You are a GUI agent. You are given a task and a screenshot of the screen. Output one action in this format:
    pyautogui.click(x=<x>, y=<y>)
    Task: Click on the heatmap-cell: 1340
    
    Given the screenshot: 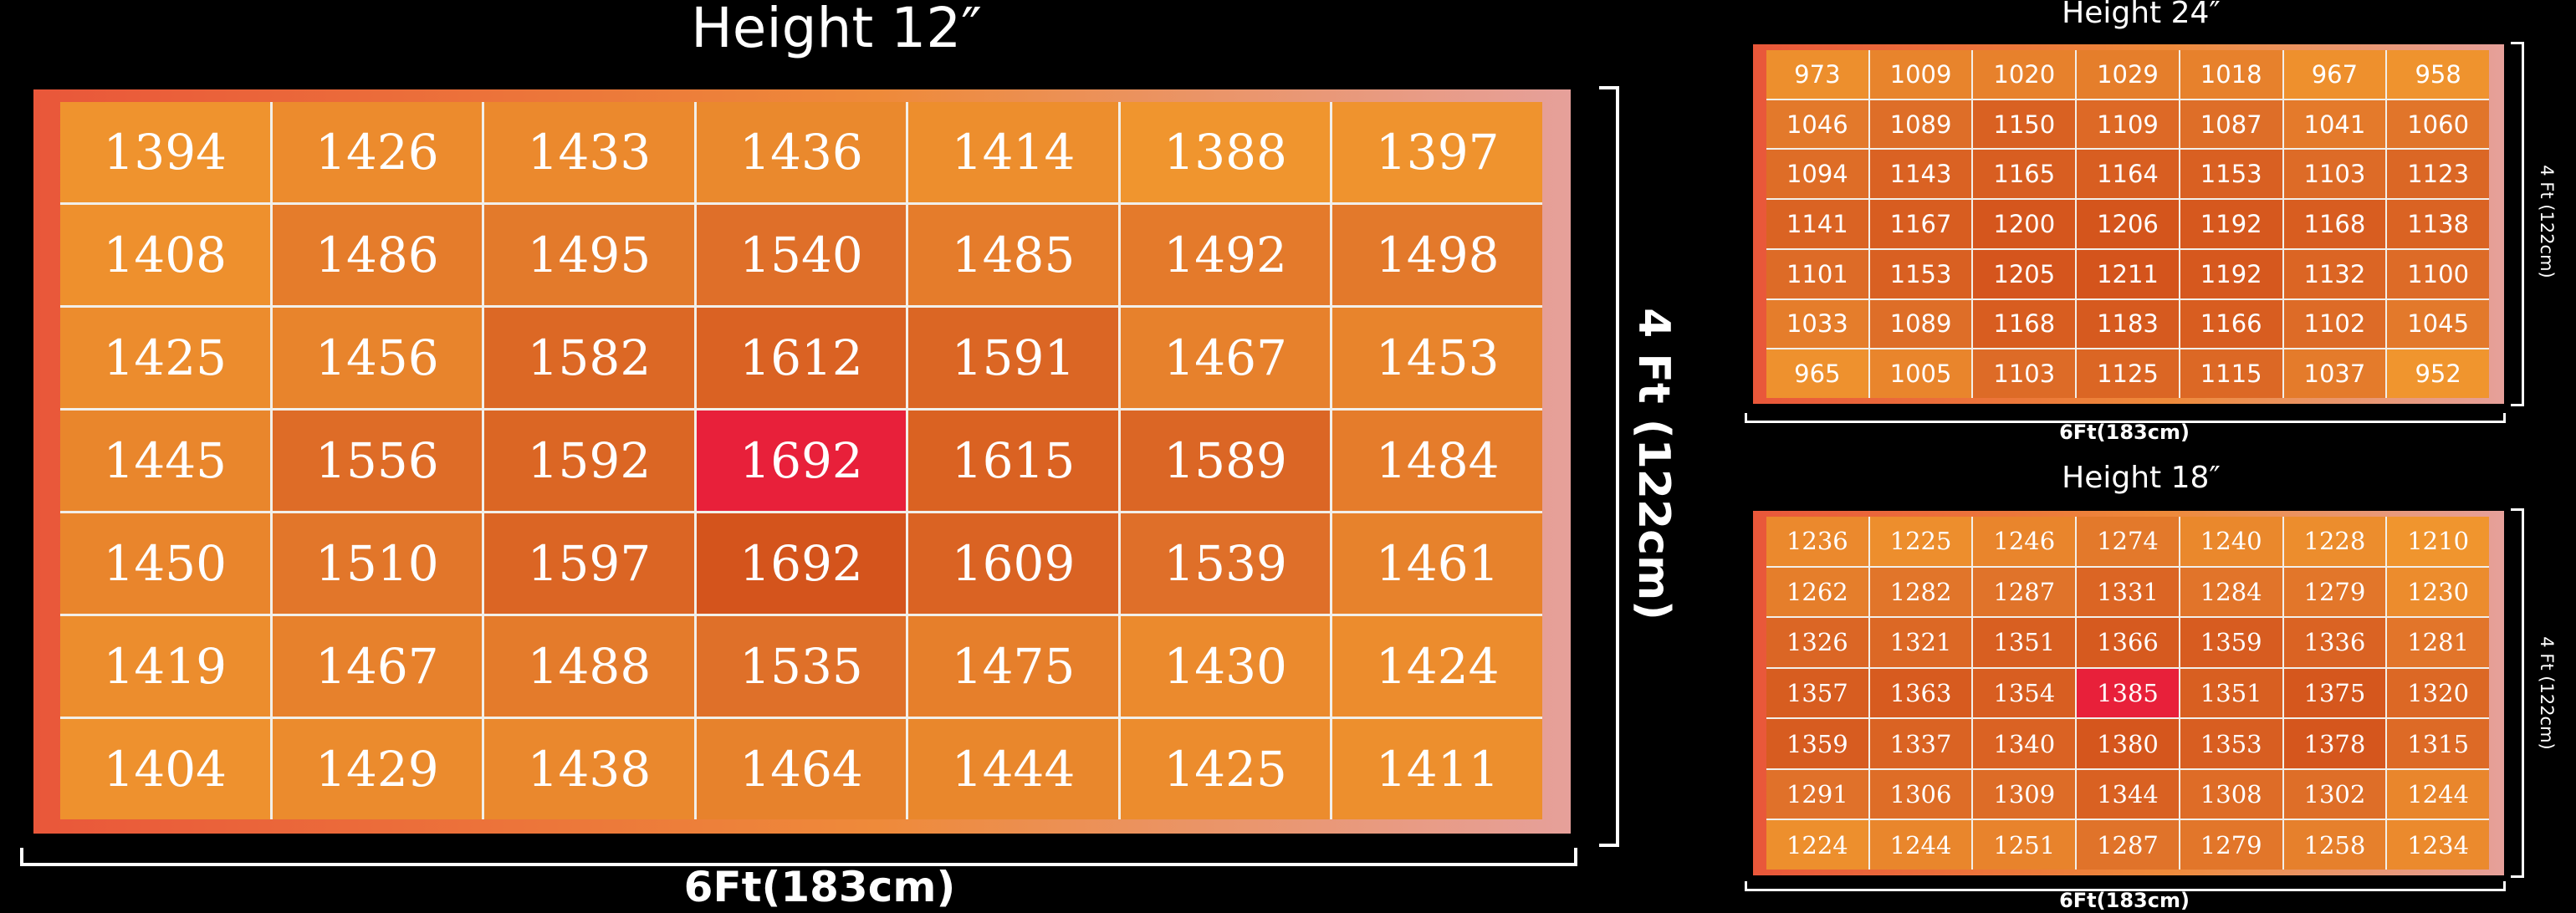 What is the action you would take?
    pyautogui.click(x=2024, y=744)
    